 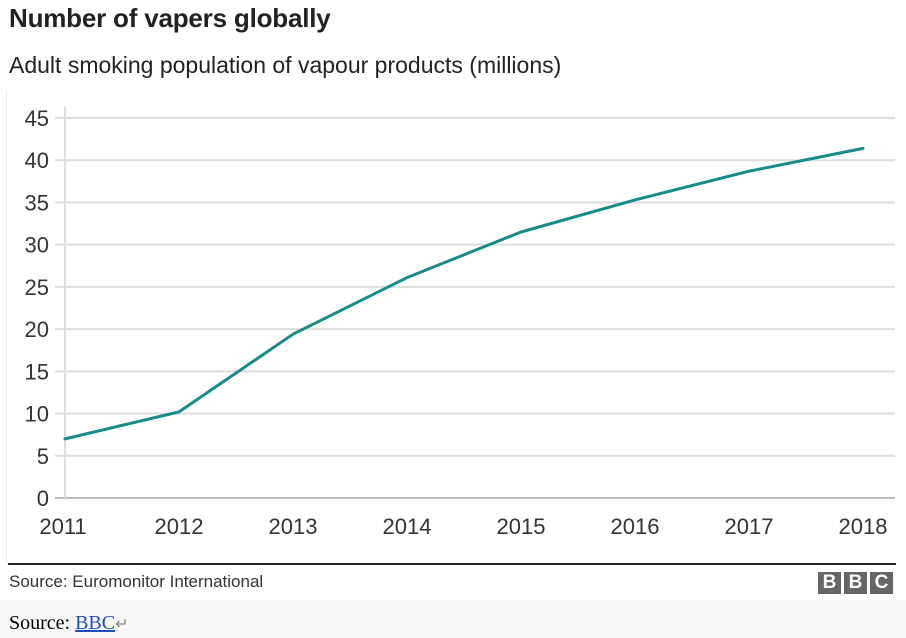 I want to click on caption: Source: BBC↵, so click(x=69, y=623).